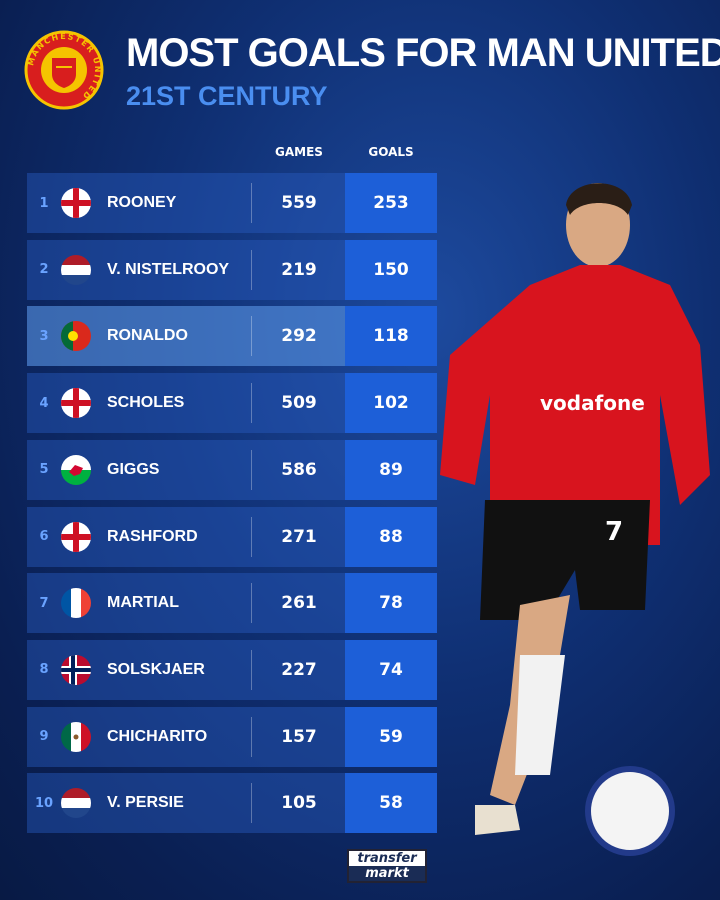 Image resolution: width=720 pixels, height=900 pixels. I want to click on transfermarkt-logo: transfer markt, so click(387, 866).